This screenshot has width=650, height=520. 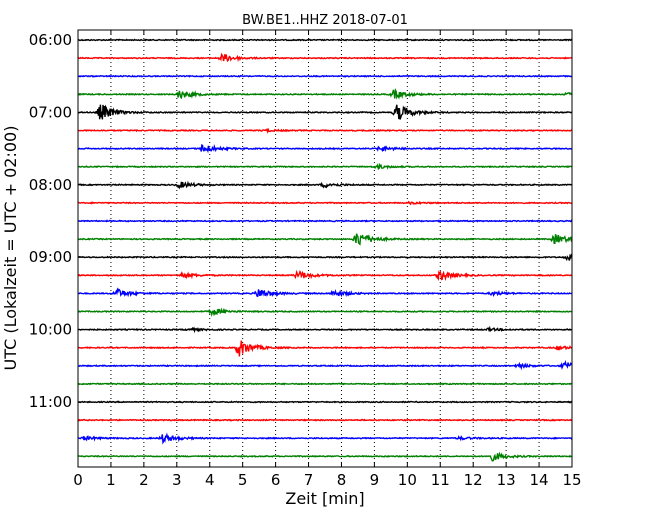 What do you see at coordinates (407, 480) in the screenshot?
I see `x-tick-label: 10` at bounding box center [407, 480].